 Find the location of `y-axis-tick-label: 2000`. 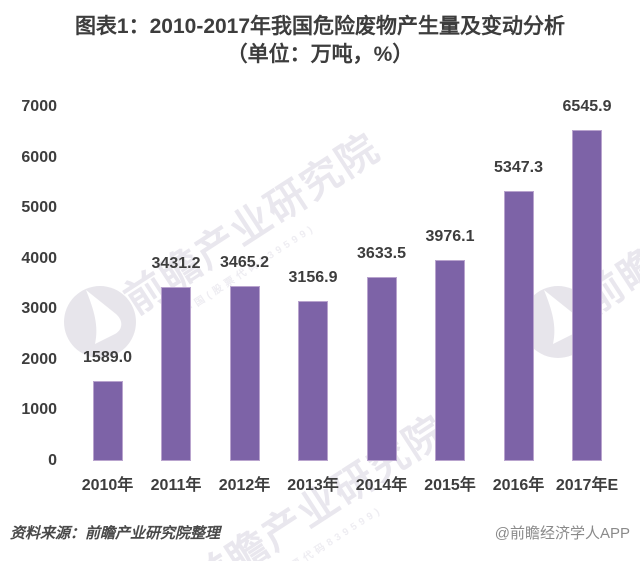

y-axis-tick-label: 2000 is located at coordinates (39, 359).